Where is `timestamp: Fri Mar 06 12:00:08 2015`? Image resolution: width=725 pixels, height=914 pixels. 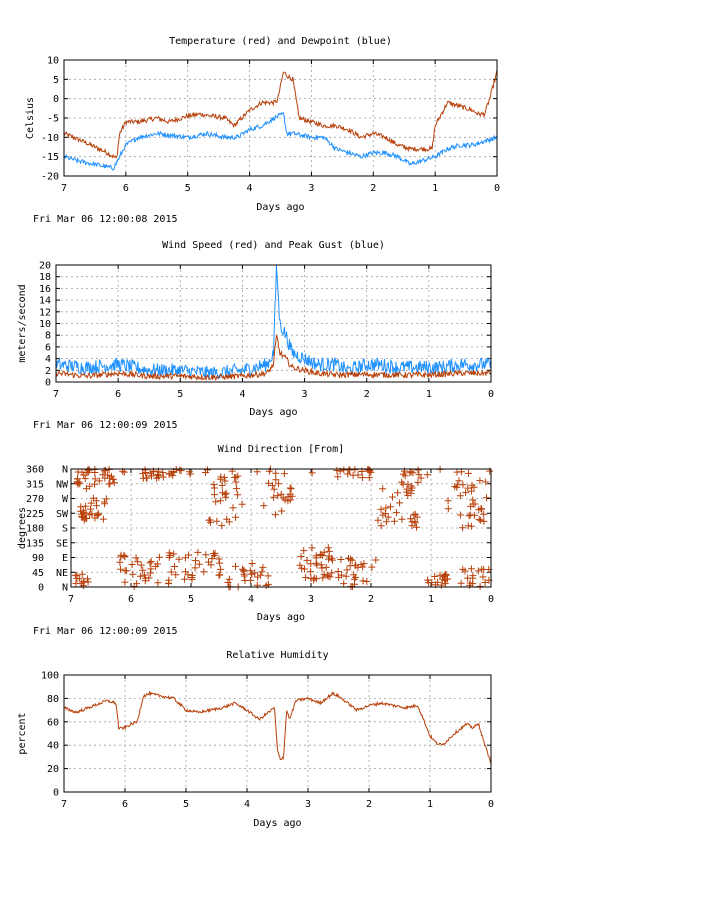
timestamp: Fri Mar 06 12:00:08 2015 is located at coordinates (105, 219).